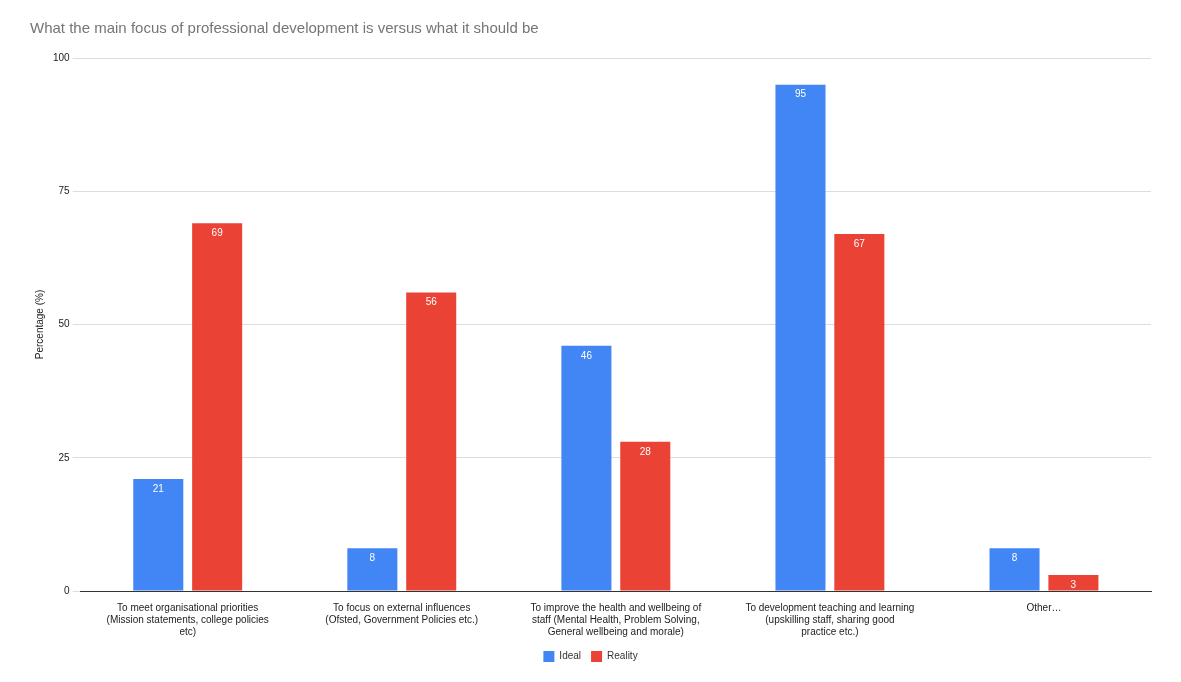 The image size is (1181, 682). I want to click on x-tick-label: To meet organisational priorities (Mission statements, college policies etc), so click(187, 619).